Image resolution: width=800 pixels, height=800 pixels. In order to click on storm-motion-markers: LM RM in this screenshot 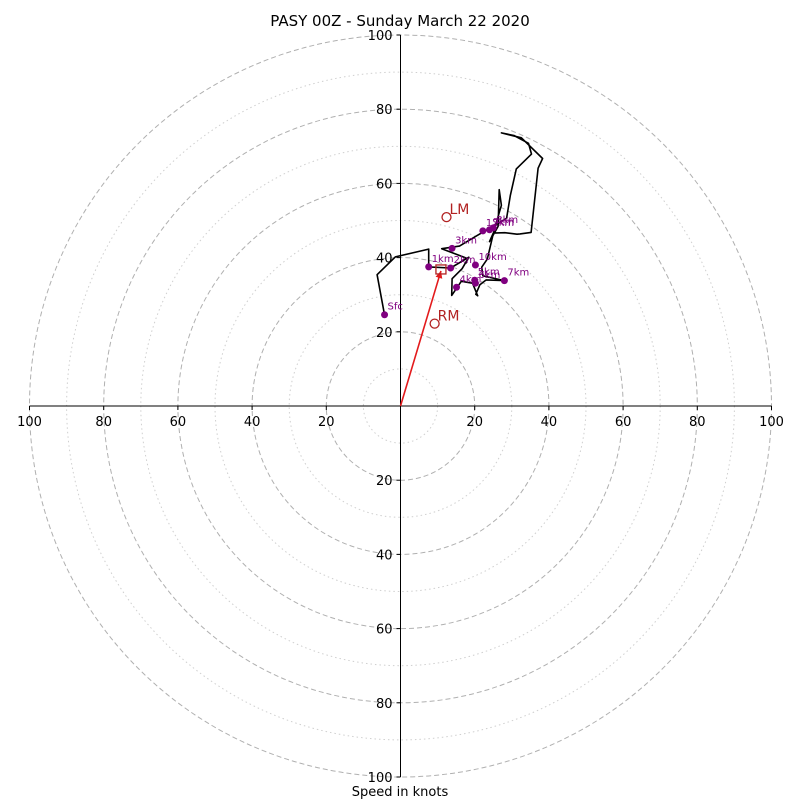, I will do `click(449, 265)`.